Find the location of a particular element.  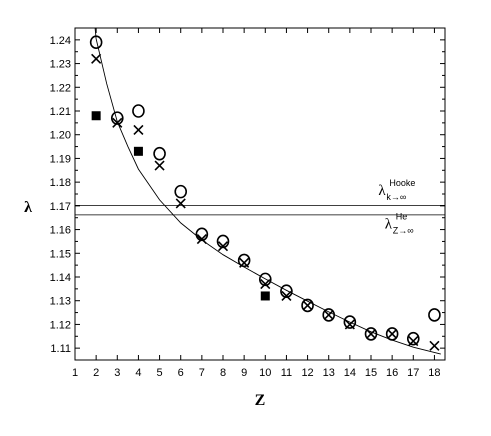

y-tick-label: 1.14 is located at coordinates (60, 278).